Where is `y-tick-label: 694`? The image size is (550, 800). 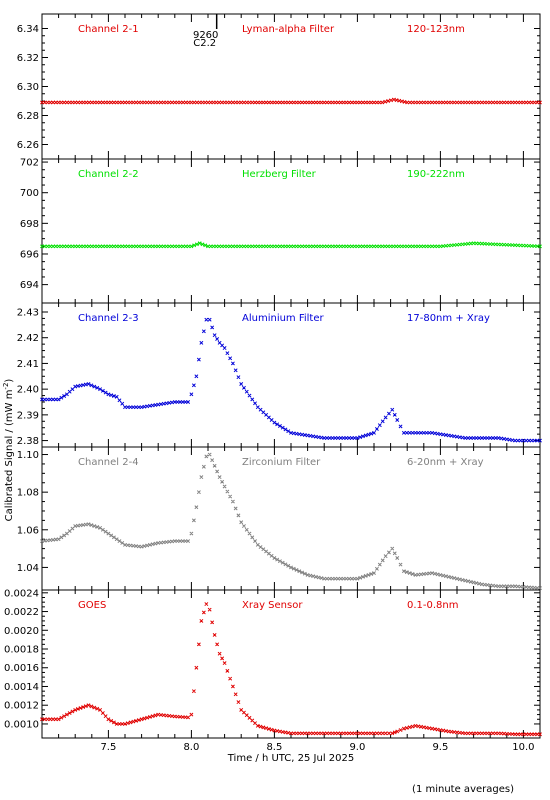
y-tick-label: 694 is located at coordinates (29, 285).